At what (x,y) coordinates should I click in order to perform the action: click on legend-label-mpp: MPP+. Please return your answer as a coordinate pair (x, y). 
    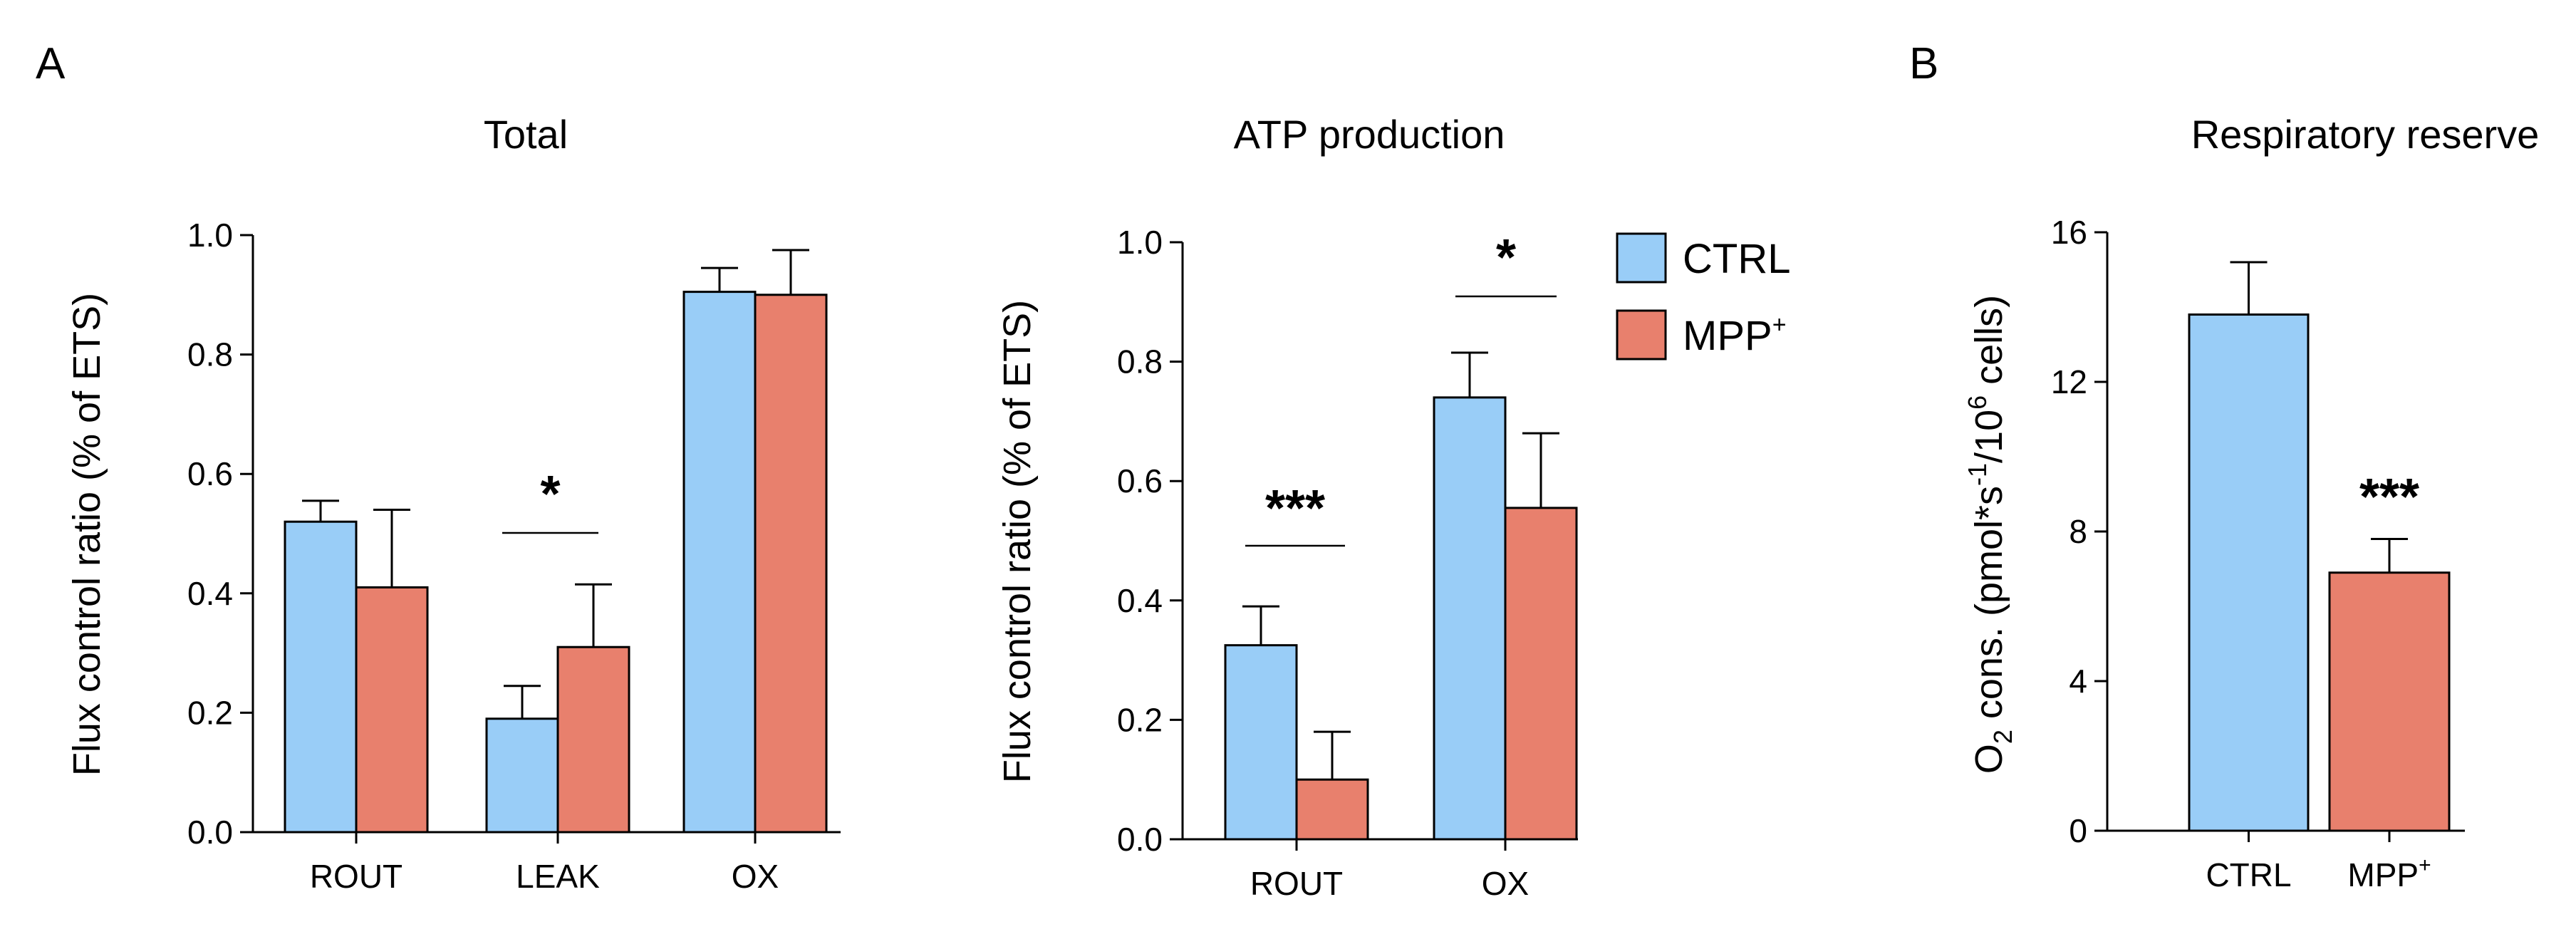
    Looking at the image, I should click on (1735, 335).